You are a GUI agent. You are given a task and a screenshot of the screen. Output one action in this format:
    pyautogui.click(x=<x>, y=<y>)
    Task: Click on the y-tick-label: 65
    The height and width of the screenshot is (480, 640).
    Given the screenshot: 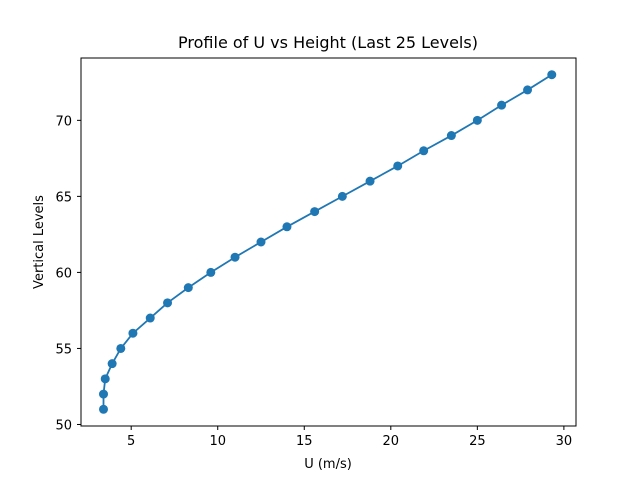 What is the action you would take?
    pyautogui.click(x=63, y=197)
    